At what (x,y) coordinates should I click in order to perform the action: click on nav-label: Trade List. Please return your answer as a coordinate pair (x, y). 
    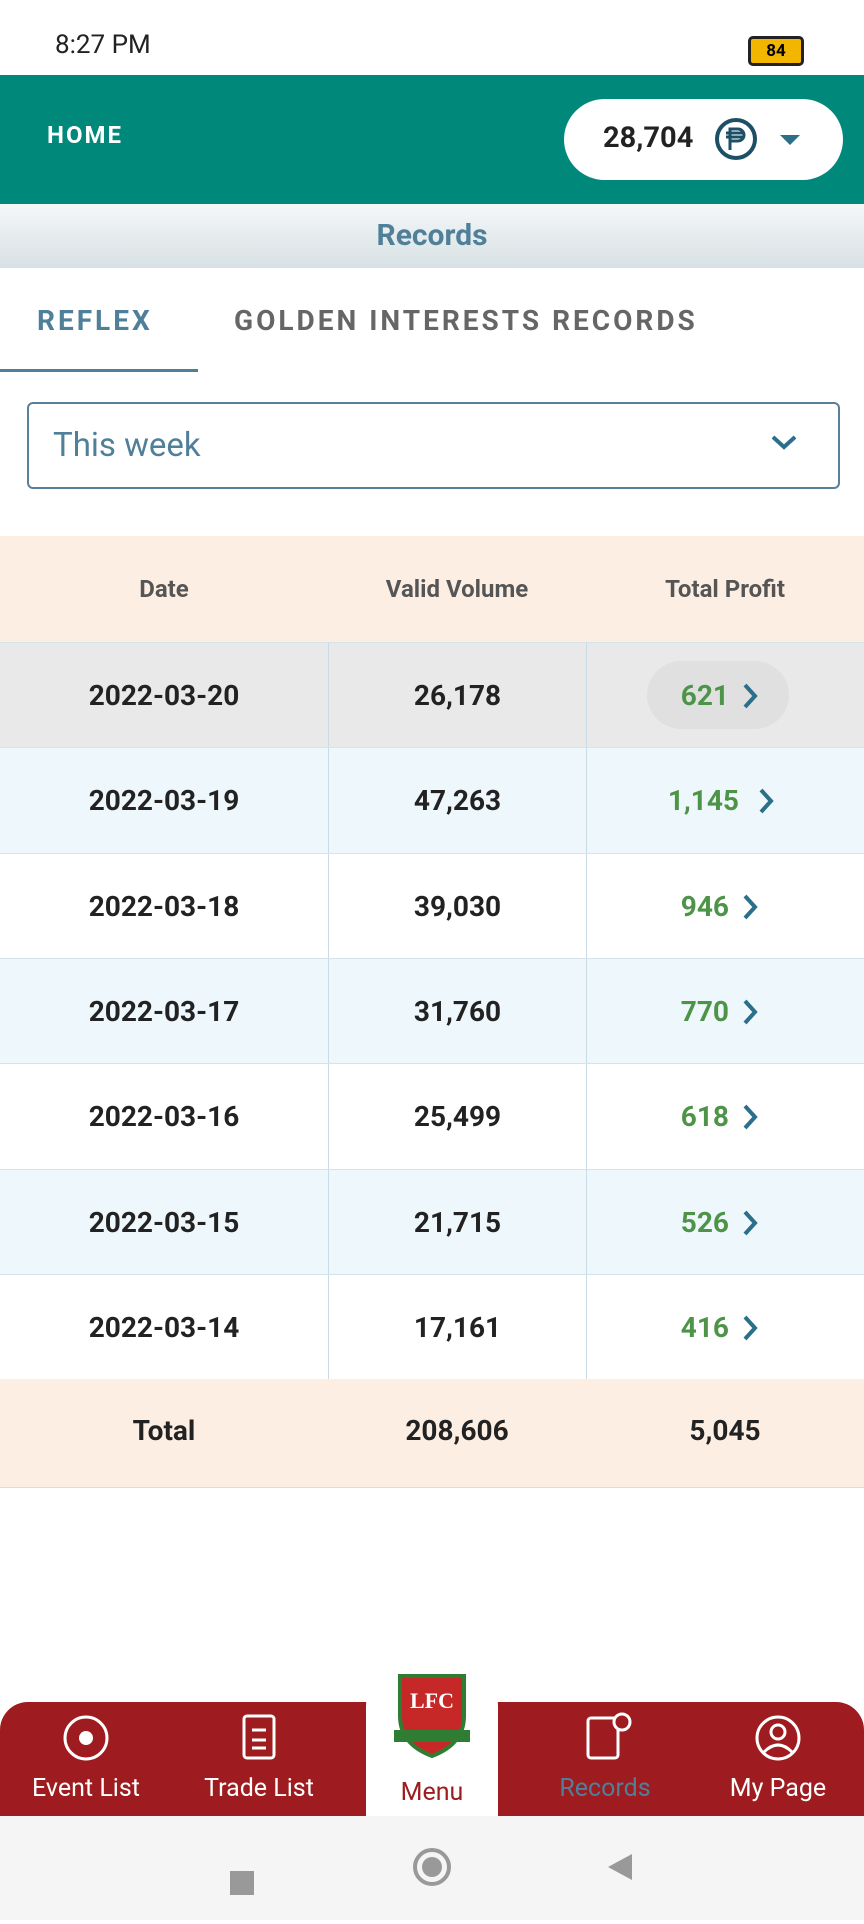
    Looking at the image, I should click on (259, 1788).